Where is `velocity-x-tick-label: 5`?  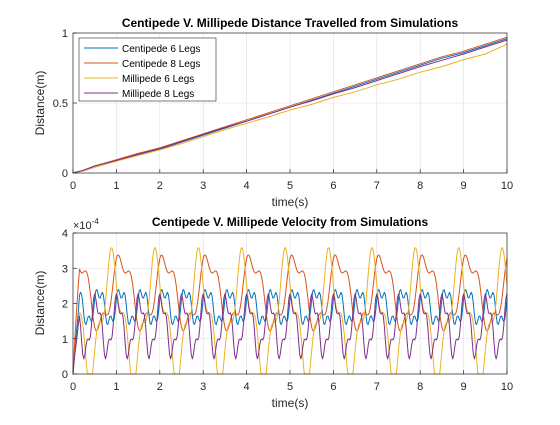
velocity-x-tick-label: 5 is located at coordinates (290, 387).